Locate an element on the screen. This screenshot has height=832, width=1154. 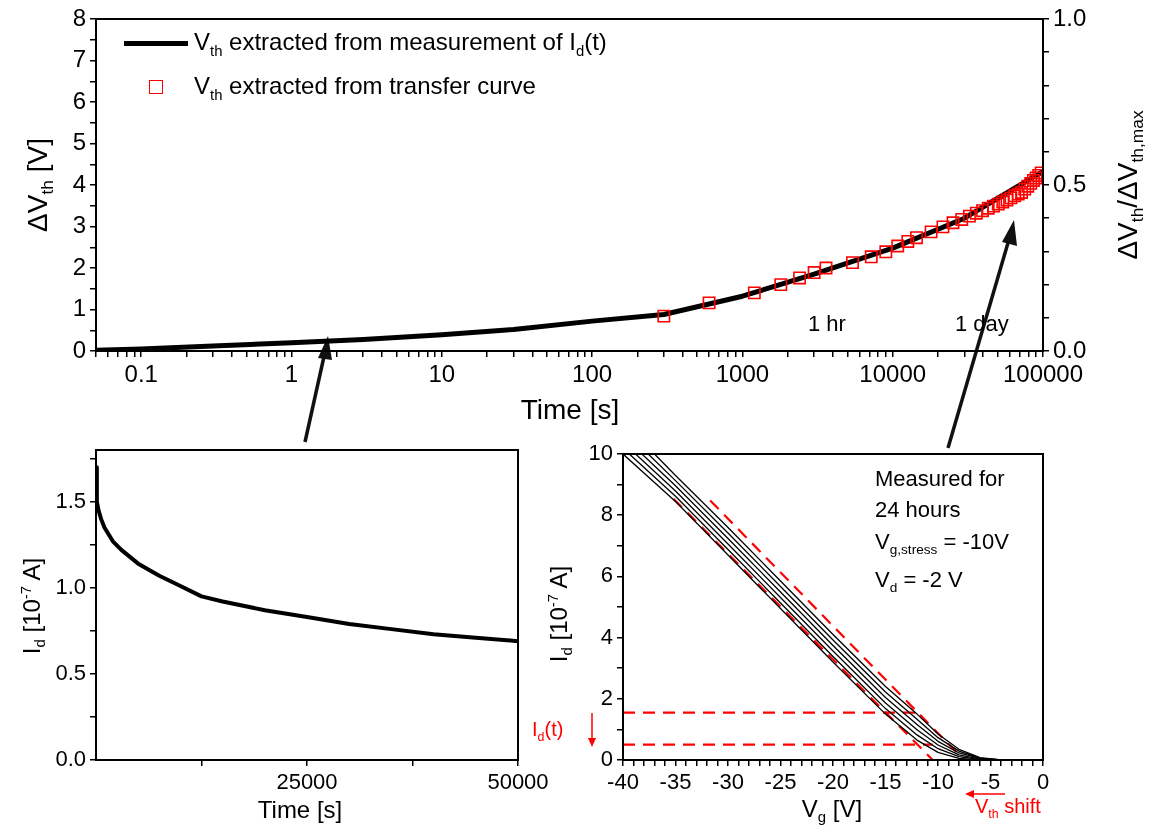
legend-label: V$_{th}$ extracted from transfer curve is located at coordinates (365, 87).